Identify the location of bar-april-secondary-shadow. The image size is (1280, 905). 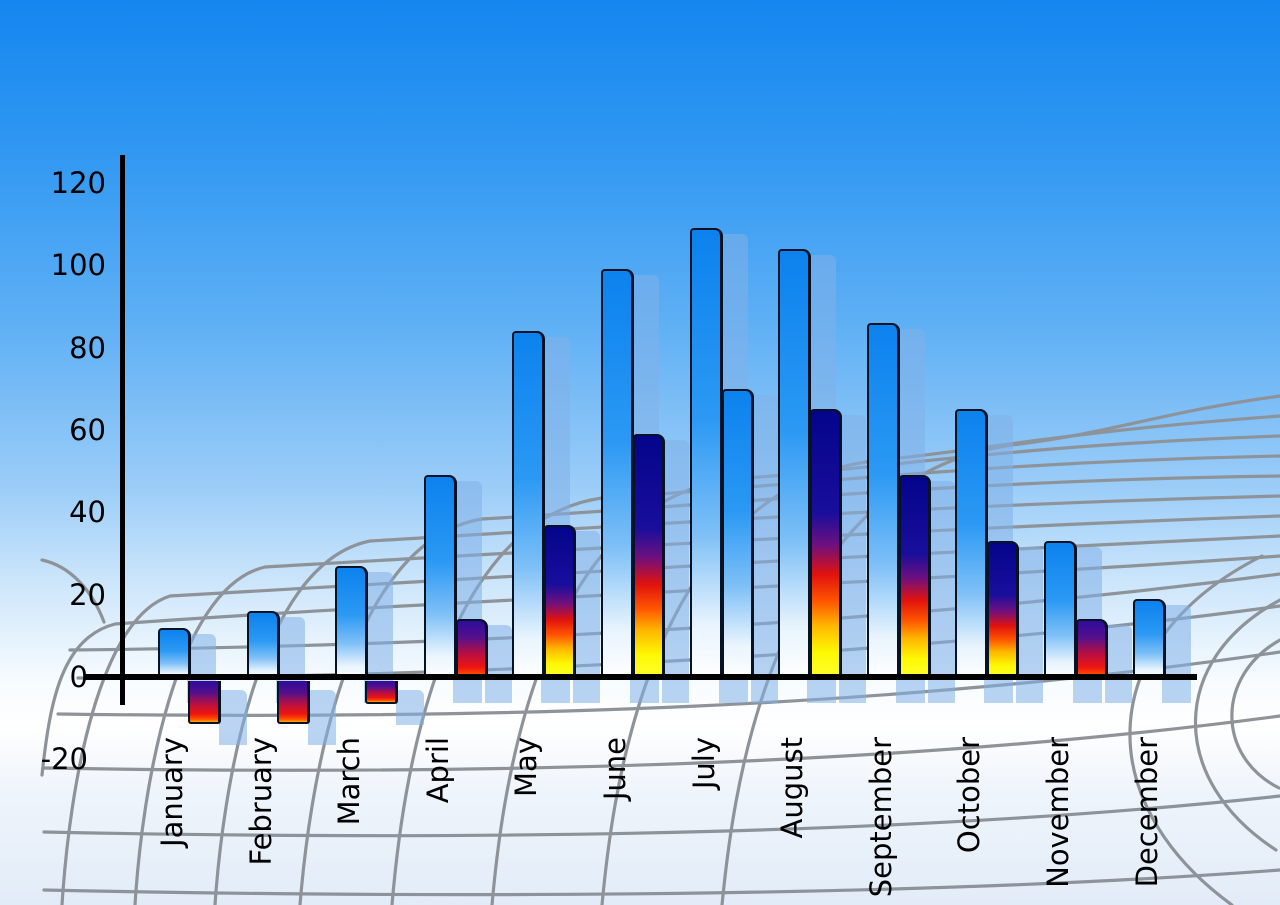
(498, 664).